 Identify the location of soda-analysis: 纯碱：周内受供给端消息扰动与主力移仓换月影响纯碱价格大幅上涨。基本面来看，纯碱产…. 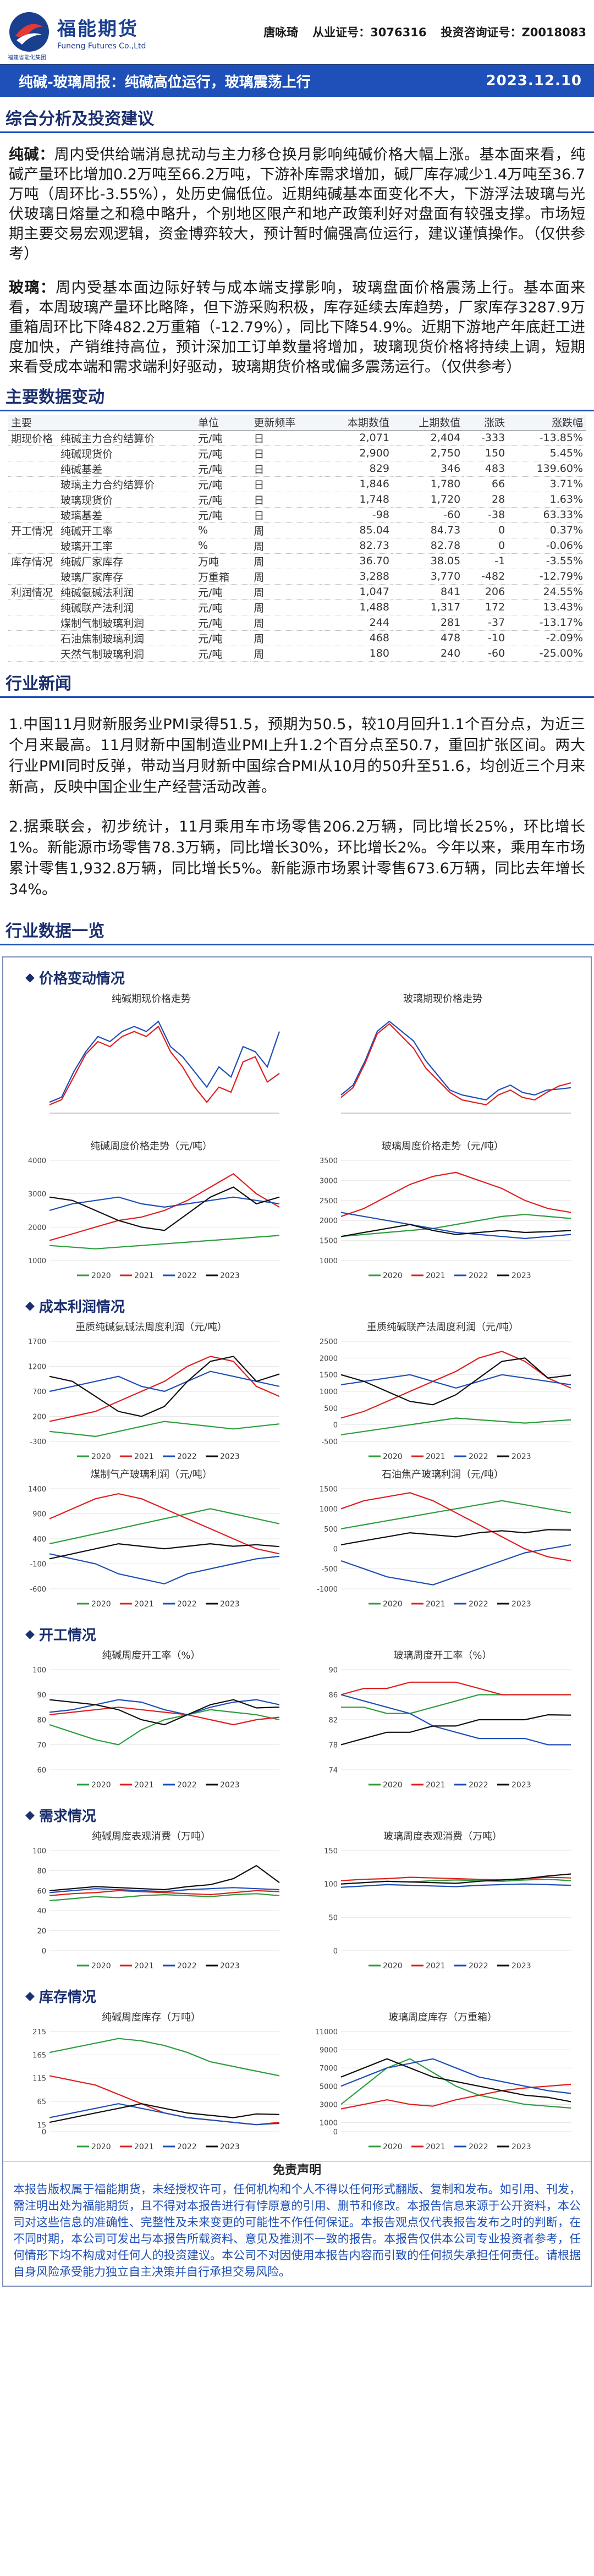
(297, 198).